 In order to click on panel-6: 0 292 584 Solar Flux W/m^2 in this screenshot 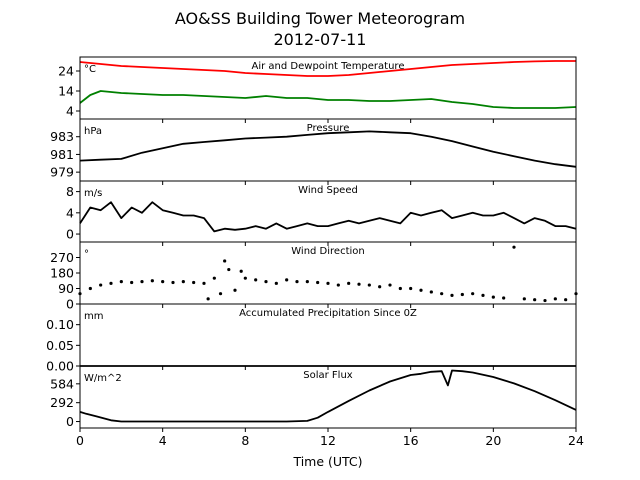, I will do `click(313, 398)`.